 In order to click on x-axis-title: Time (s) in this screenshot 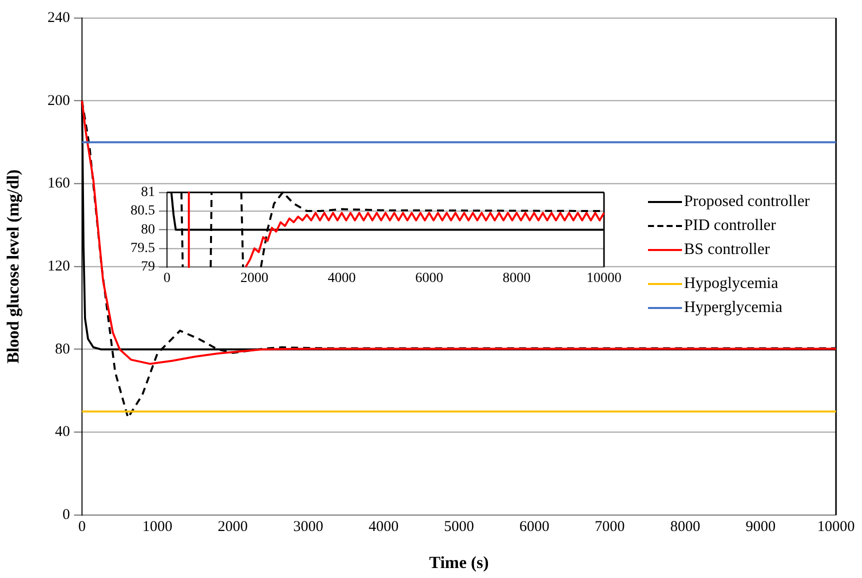, I will do `click(459, 562)`.